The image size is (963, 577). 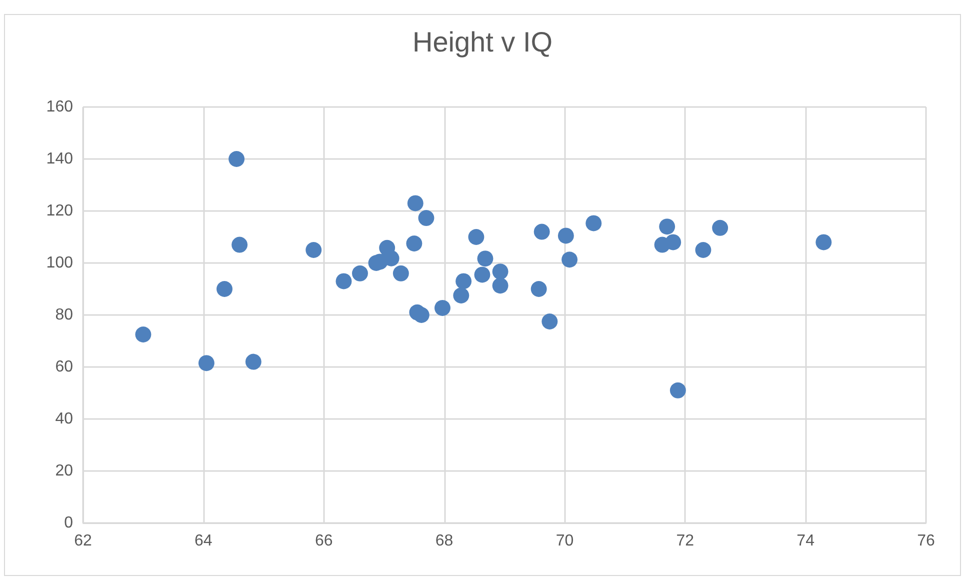 What do you see at coordinates (69, 523) in the screenshot?
I see `y-tick-label: 0` at bounding box center [69, 523].